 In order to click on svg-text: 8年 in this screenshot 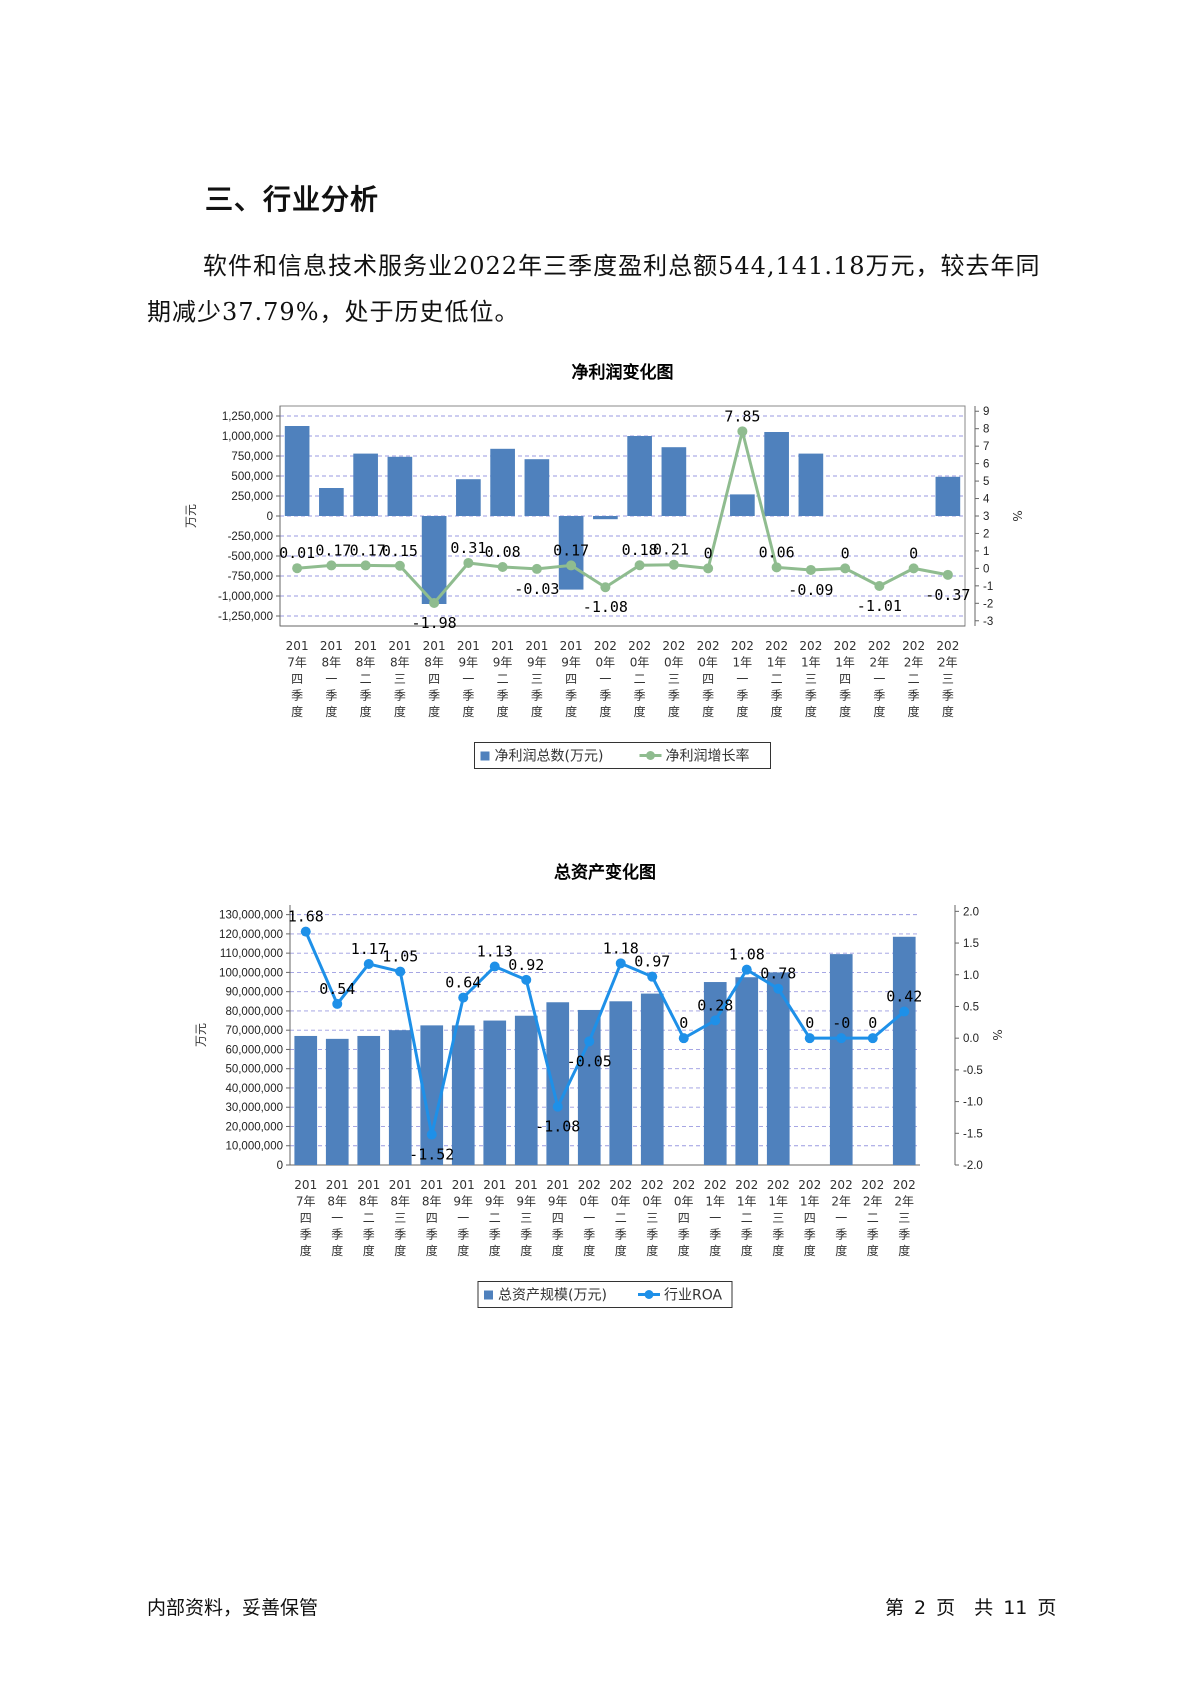, I will do `click(369, 1202)`.